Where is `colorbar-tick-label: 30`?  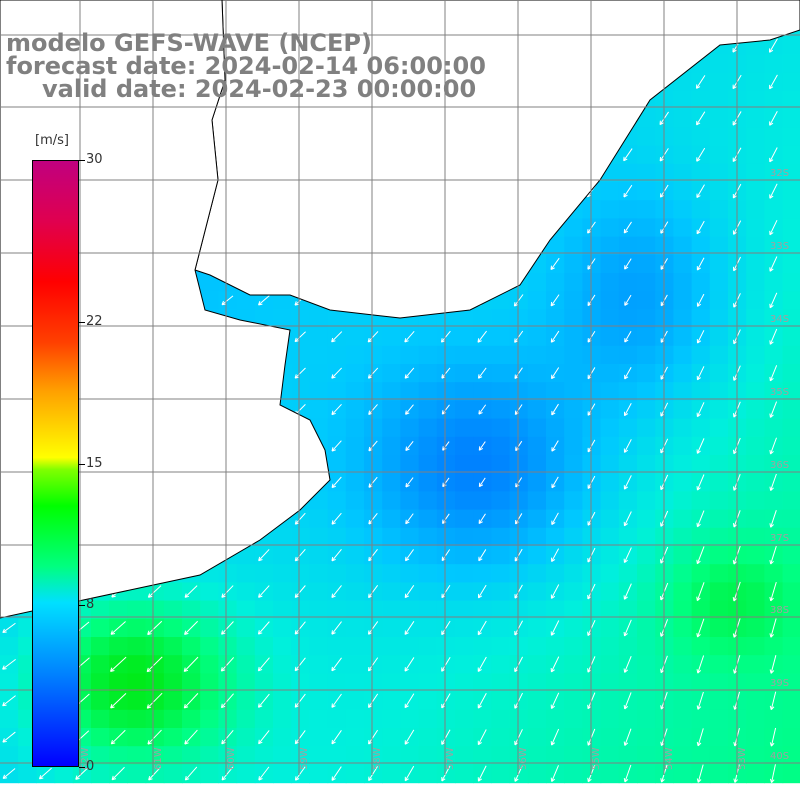 colorbar-tick-label: 30 is located at coordinates (94, 159).